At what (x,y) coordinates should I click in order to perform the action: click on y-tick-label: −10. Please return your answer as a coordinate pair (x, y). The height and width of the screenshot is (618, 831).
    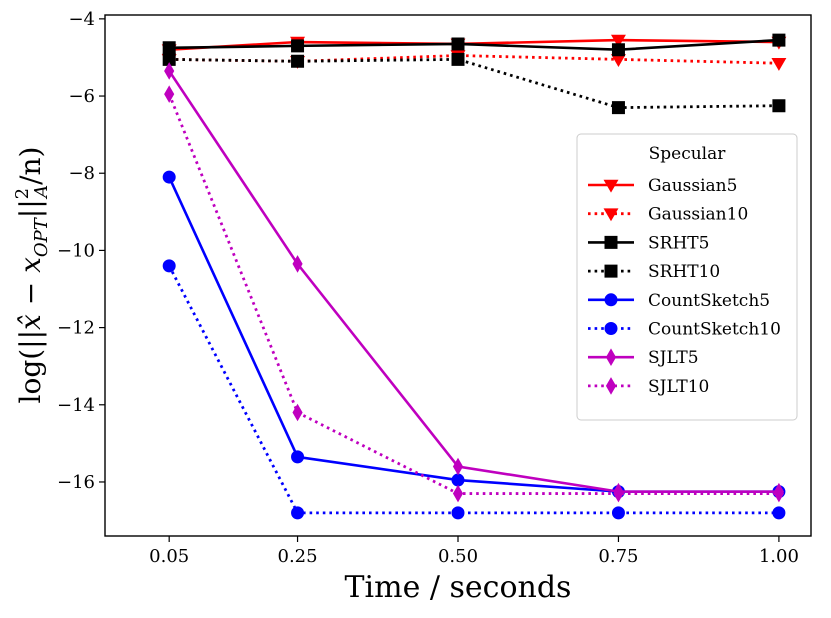
    Looking at the image, I should click on (76, 250).